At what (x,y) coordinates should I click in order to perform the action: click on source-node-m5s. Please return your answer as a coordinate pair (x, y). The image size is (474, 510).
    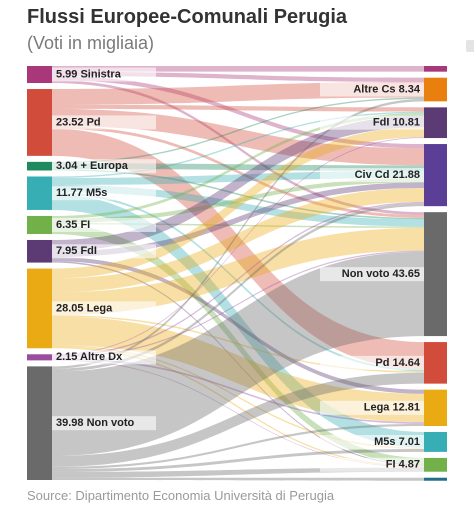
    Looking at the image, I should click on (39, 193).